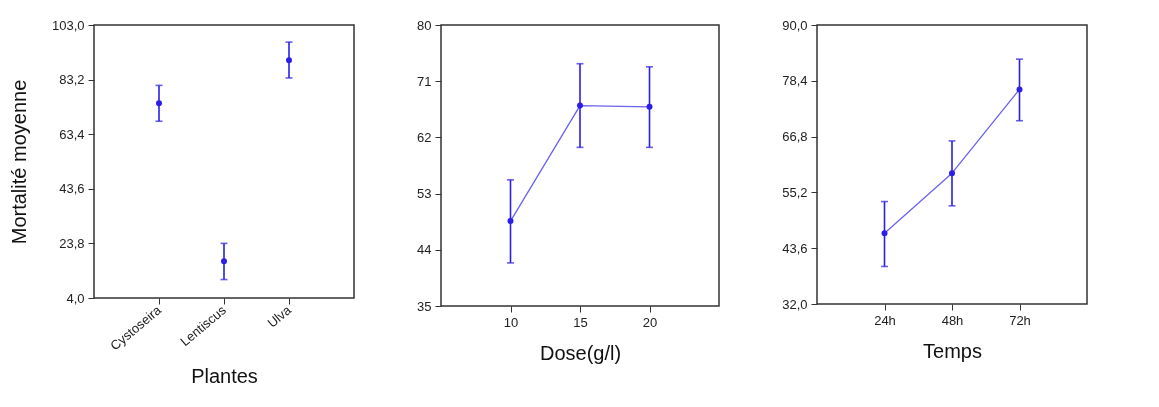  What do you see at coordinates (424, 137) in the screenshot?
I see `y-tick-label: 62` at bounding box center [424, 137].